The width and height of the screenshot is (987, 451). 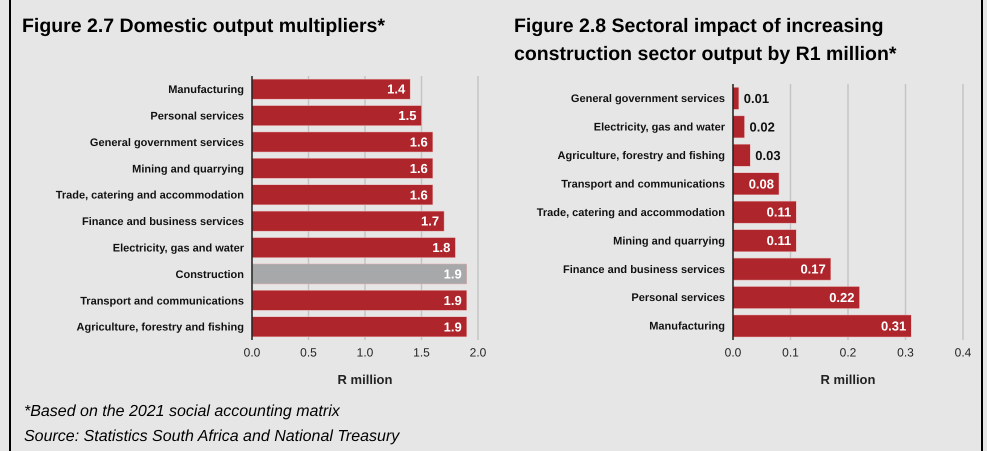 What do you see at coordinates (365, 353) in the screenshot?
I see `x-tick-label: 1.0` at bounding box center [365, 353].